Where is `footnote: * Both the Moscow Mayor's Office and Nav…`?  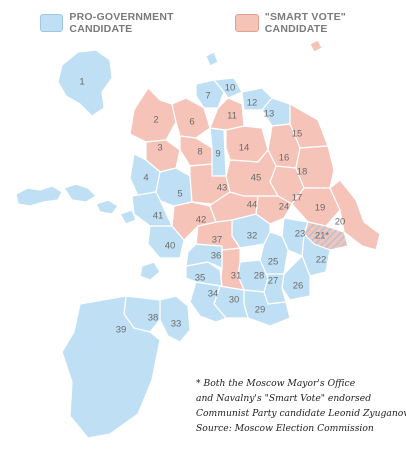
footnote: * Both the Moscow Mayor's Office and Nav… is located at coordinates (301, 406).